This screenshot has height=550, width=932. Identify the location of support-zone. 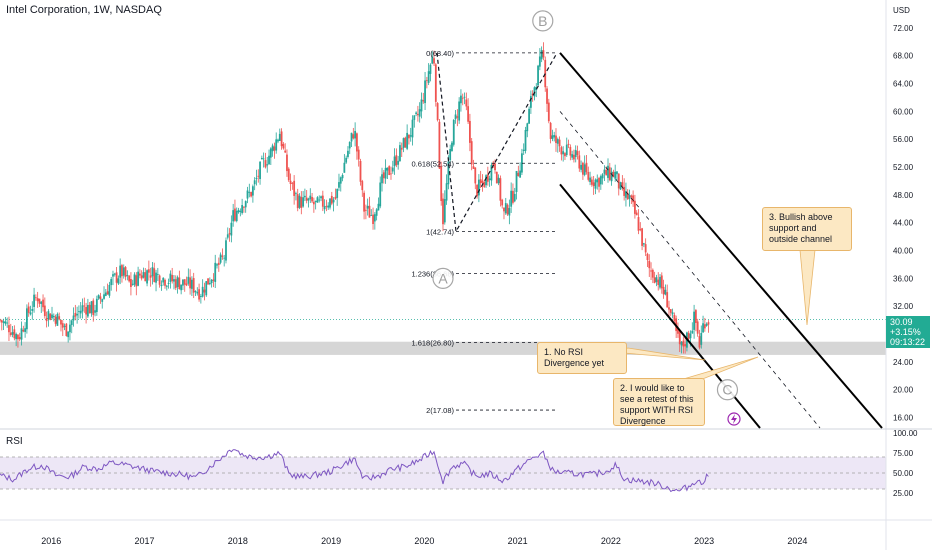
(443, 348).